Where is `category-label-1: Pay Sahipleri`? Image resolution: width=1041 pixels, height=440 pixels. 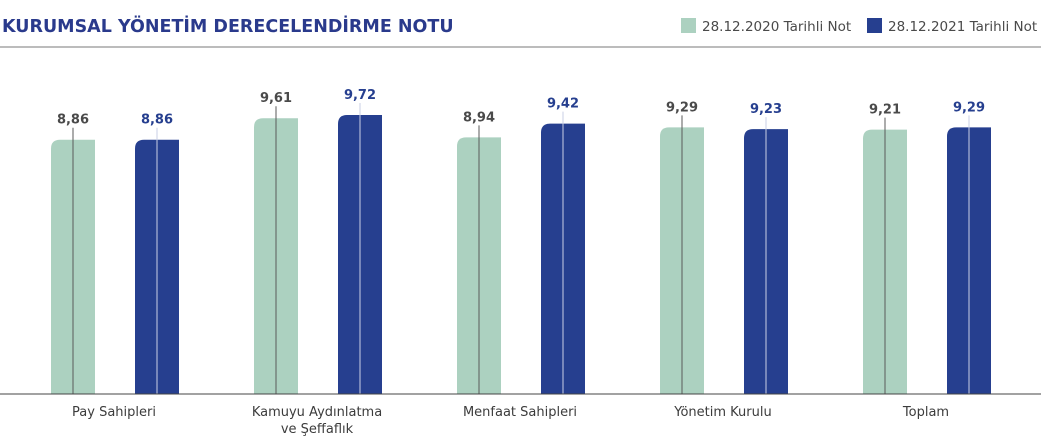 category-label-1: Pay Sahipleri is located at coordinates (114, 412).